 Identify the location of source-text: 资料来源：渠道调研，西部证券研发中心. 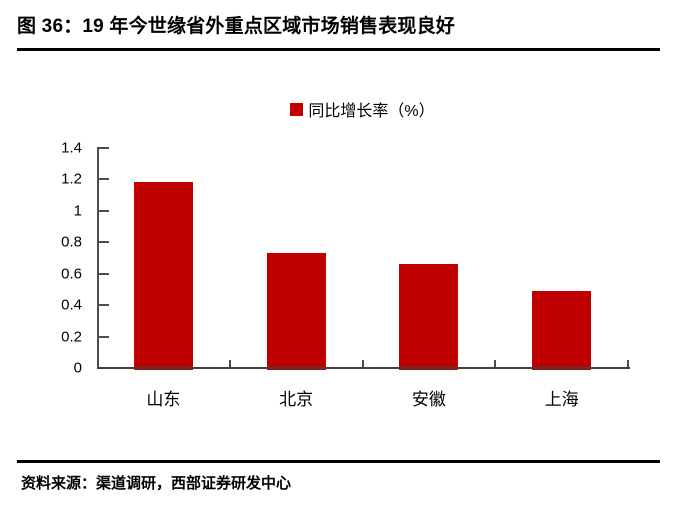
(156, 483).